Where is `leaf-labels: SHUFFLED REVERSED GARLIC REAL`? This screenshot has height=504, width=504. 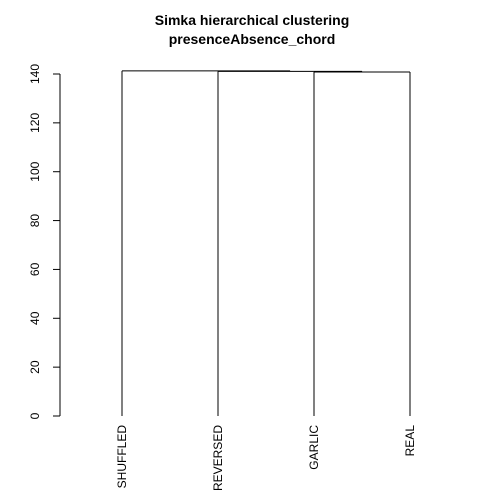 leaf-labels: SHUFFLED REVERSED GARLIC REAL is located at coordinates (266, 458).